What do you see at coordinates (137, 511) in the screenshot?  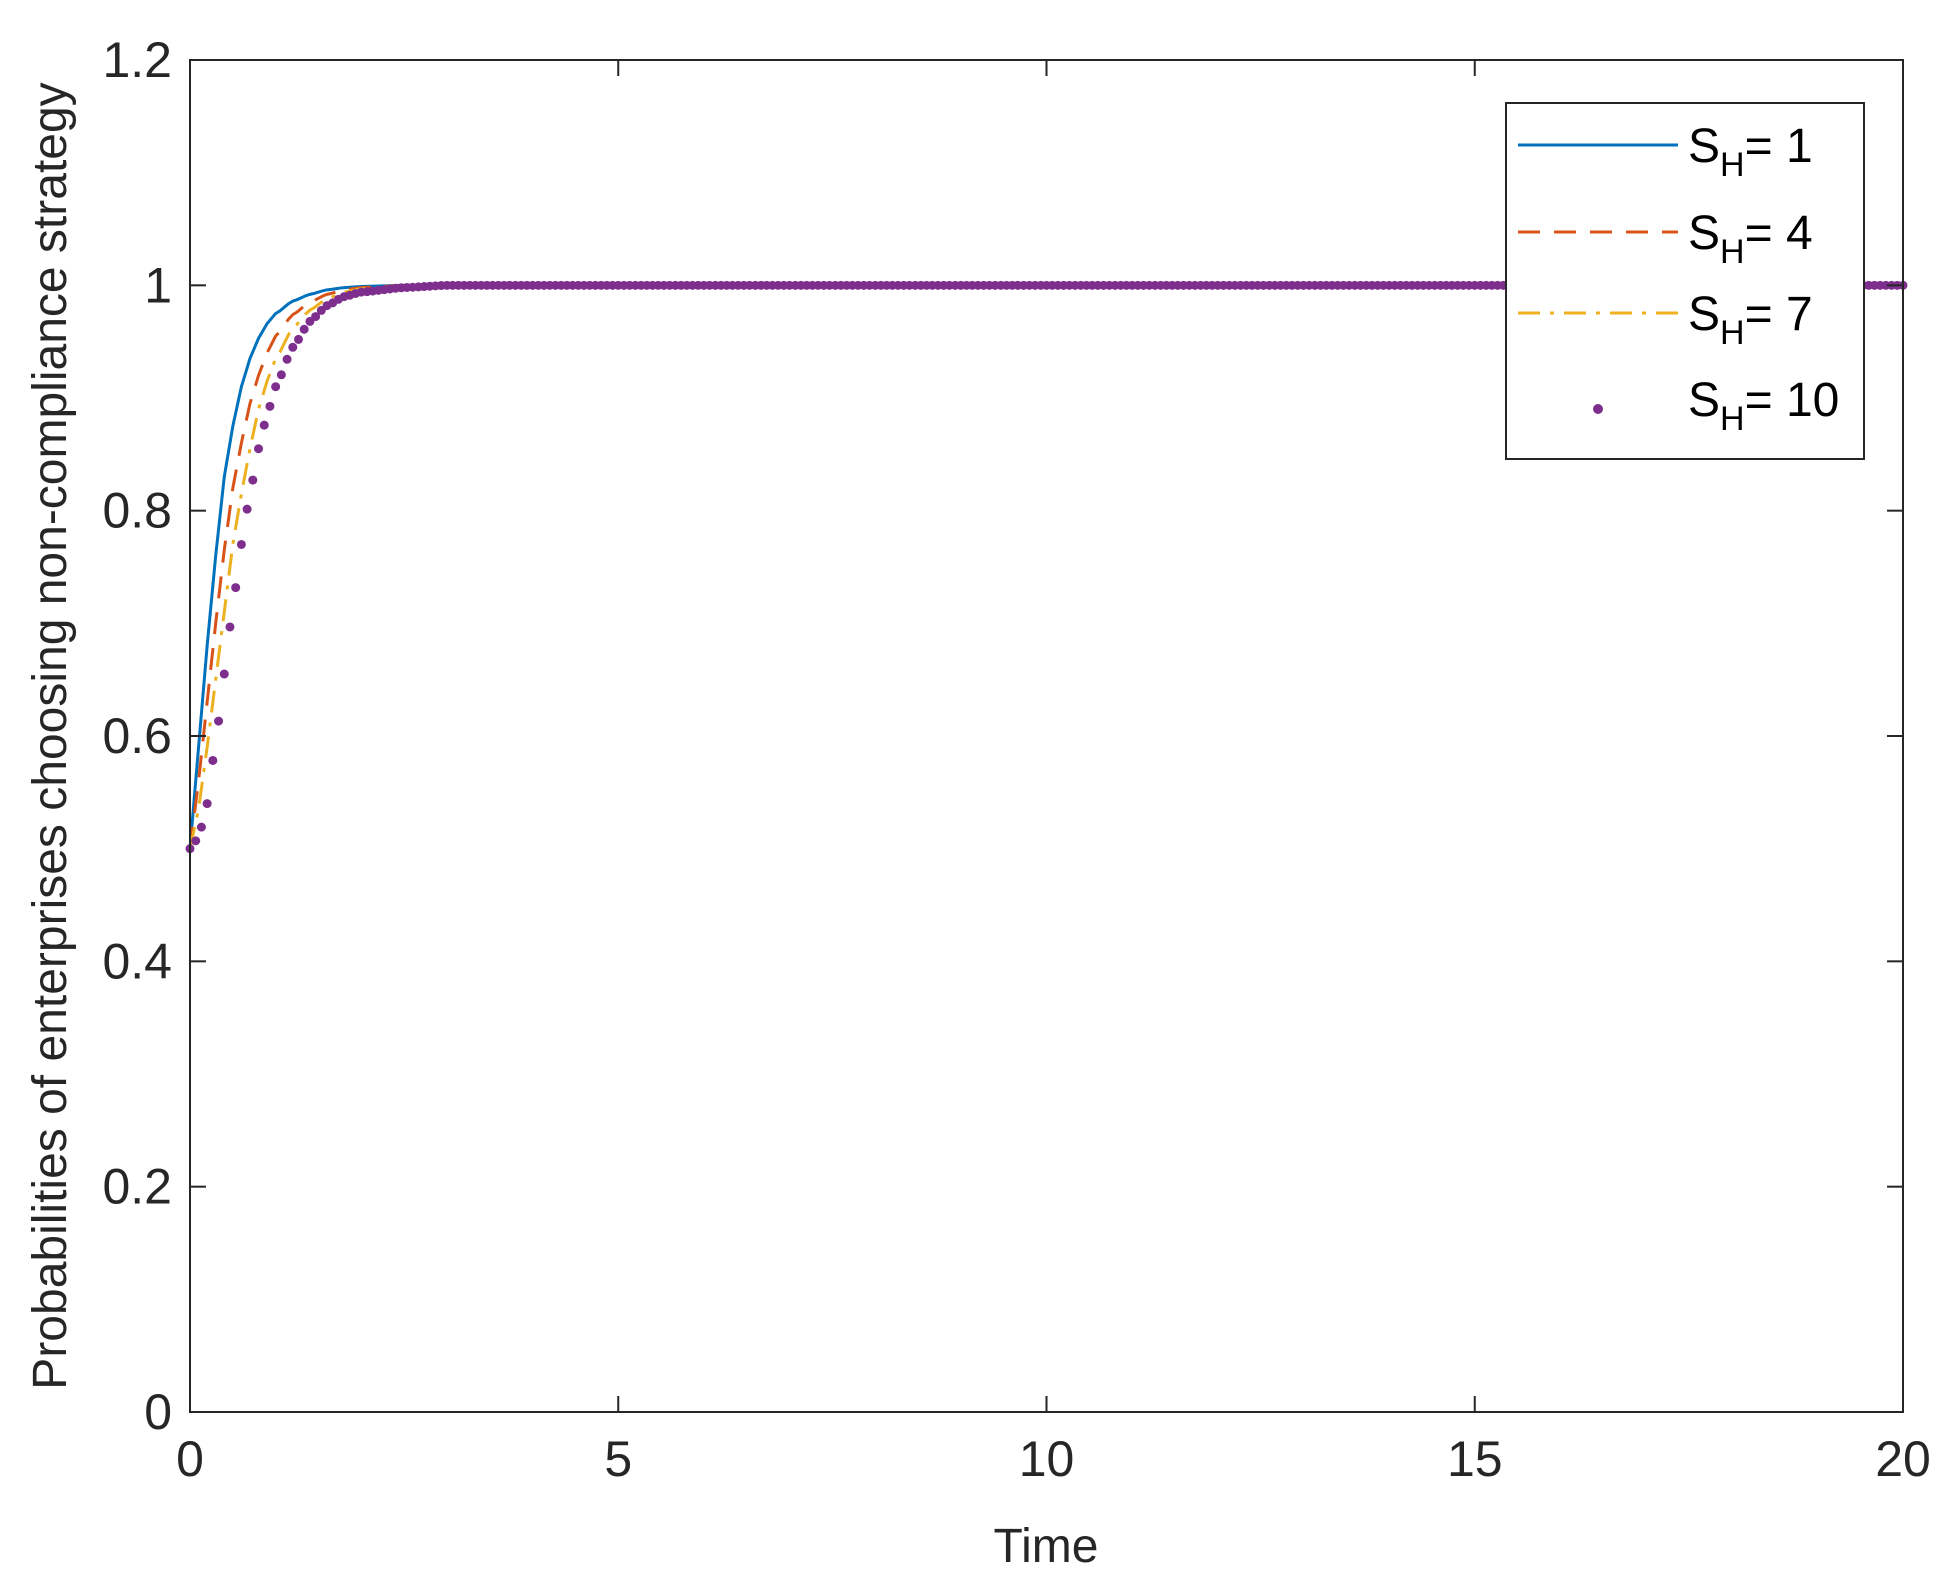 I see `y-tick-label: 0.8` at bounding box center [137, 511].